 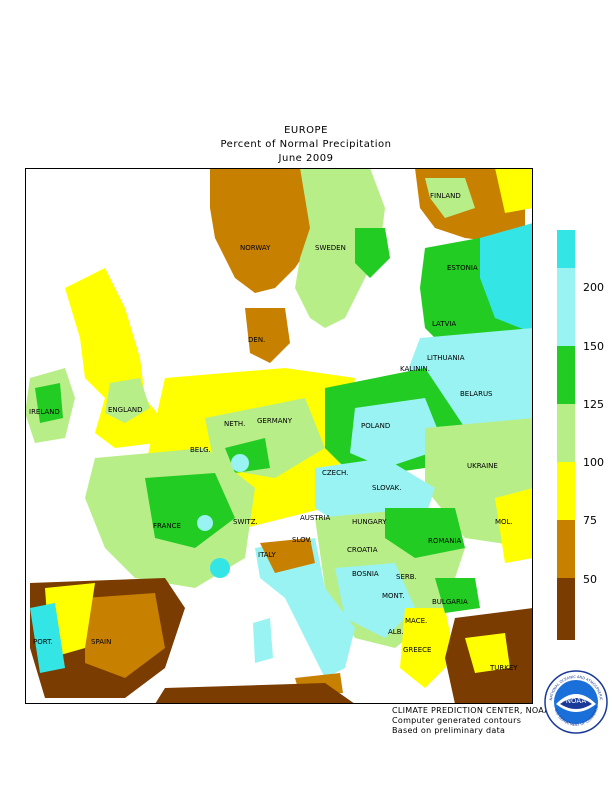 I want to click on credit-source: CLIMATE PREDICTION CENTER, NOAA, so click(x=471, y=710).